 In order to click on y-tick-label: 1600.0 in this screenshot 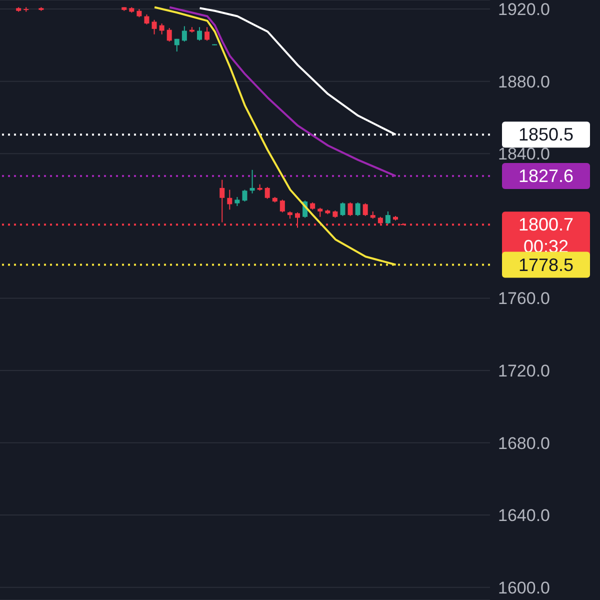, I will do `click(524, 588)`.